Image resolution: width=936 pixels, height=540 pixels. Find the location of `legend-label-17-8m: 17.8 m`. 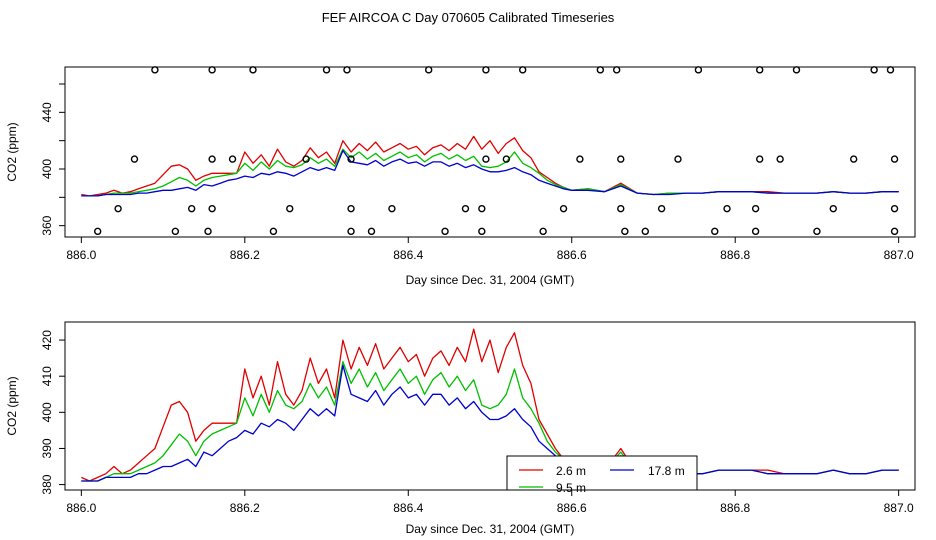

legend-label-17-8m: 17.8 m is located at coordinates (666, 471).